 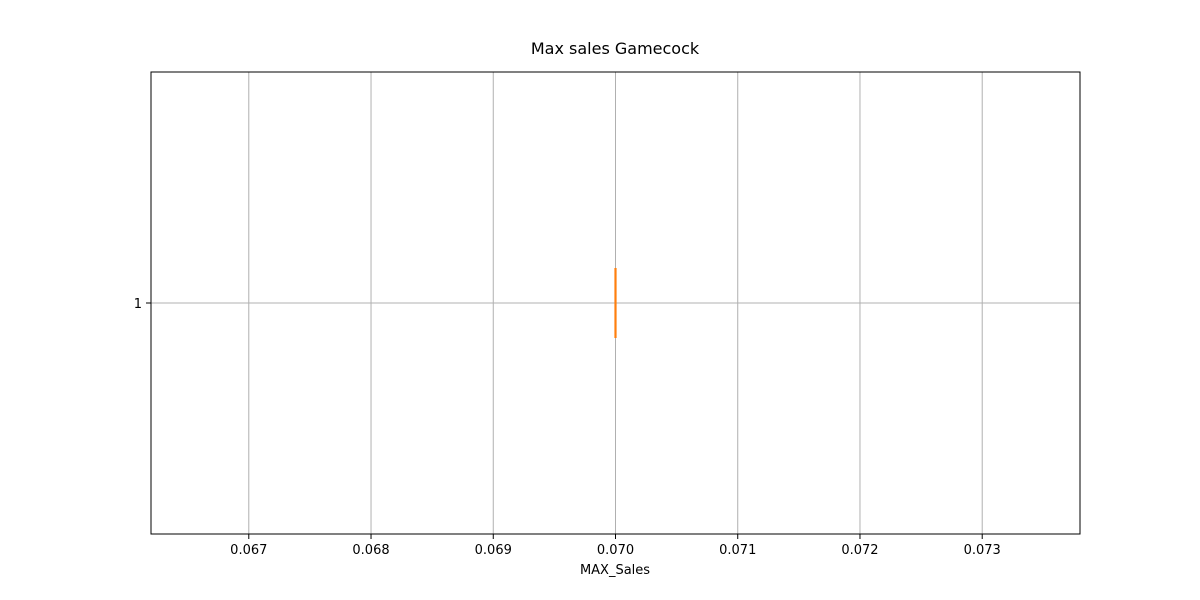 What do you see at coordinates (138, 304) in the screenshot?
I see `y-tick-label: 1` at bounding box center [138, 304].